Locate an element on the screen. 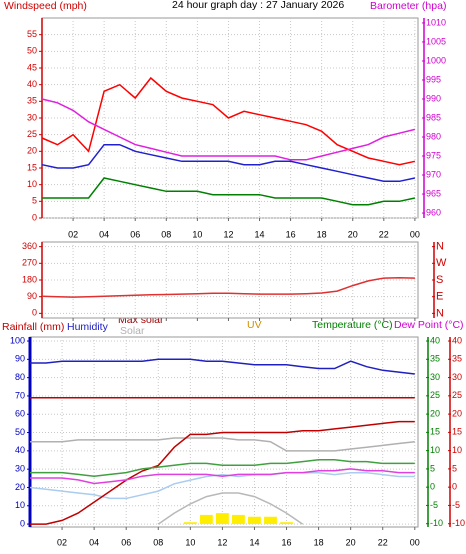 This screenshot has height=554, width=466. legend-label: Humidity is located at coordinates (88, 327).